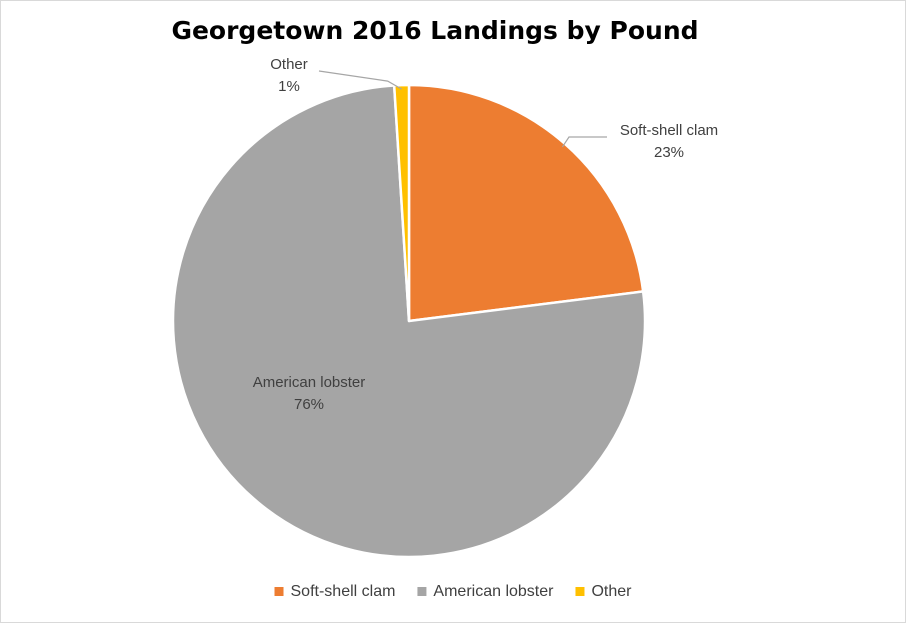 The image size is (906, 623). Describe the element at coordinates (526, 203) in the screenshot. I see `pie-slice-soft-shell-clam` at that location.